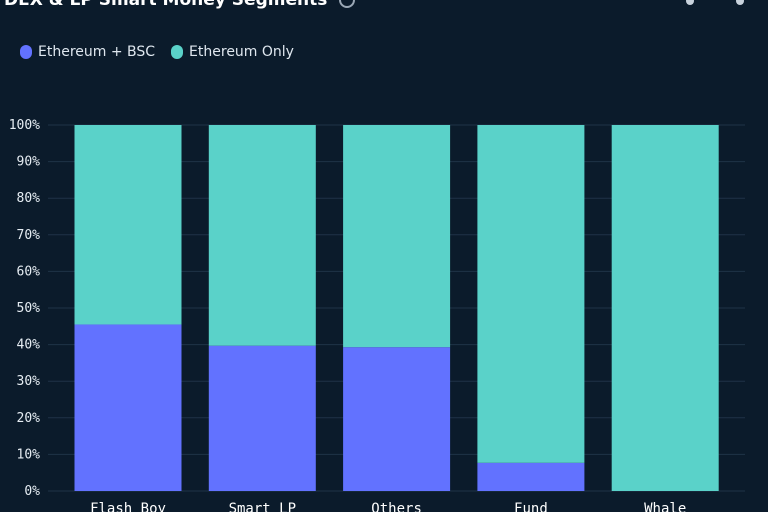 The width and height of the screenshot is (768, 512). What do you see at coordinates (26, 52) in the screenshot?
I see `legend-swatch-ethereum-bsc` at bounding box center [26, 52].